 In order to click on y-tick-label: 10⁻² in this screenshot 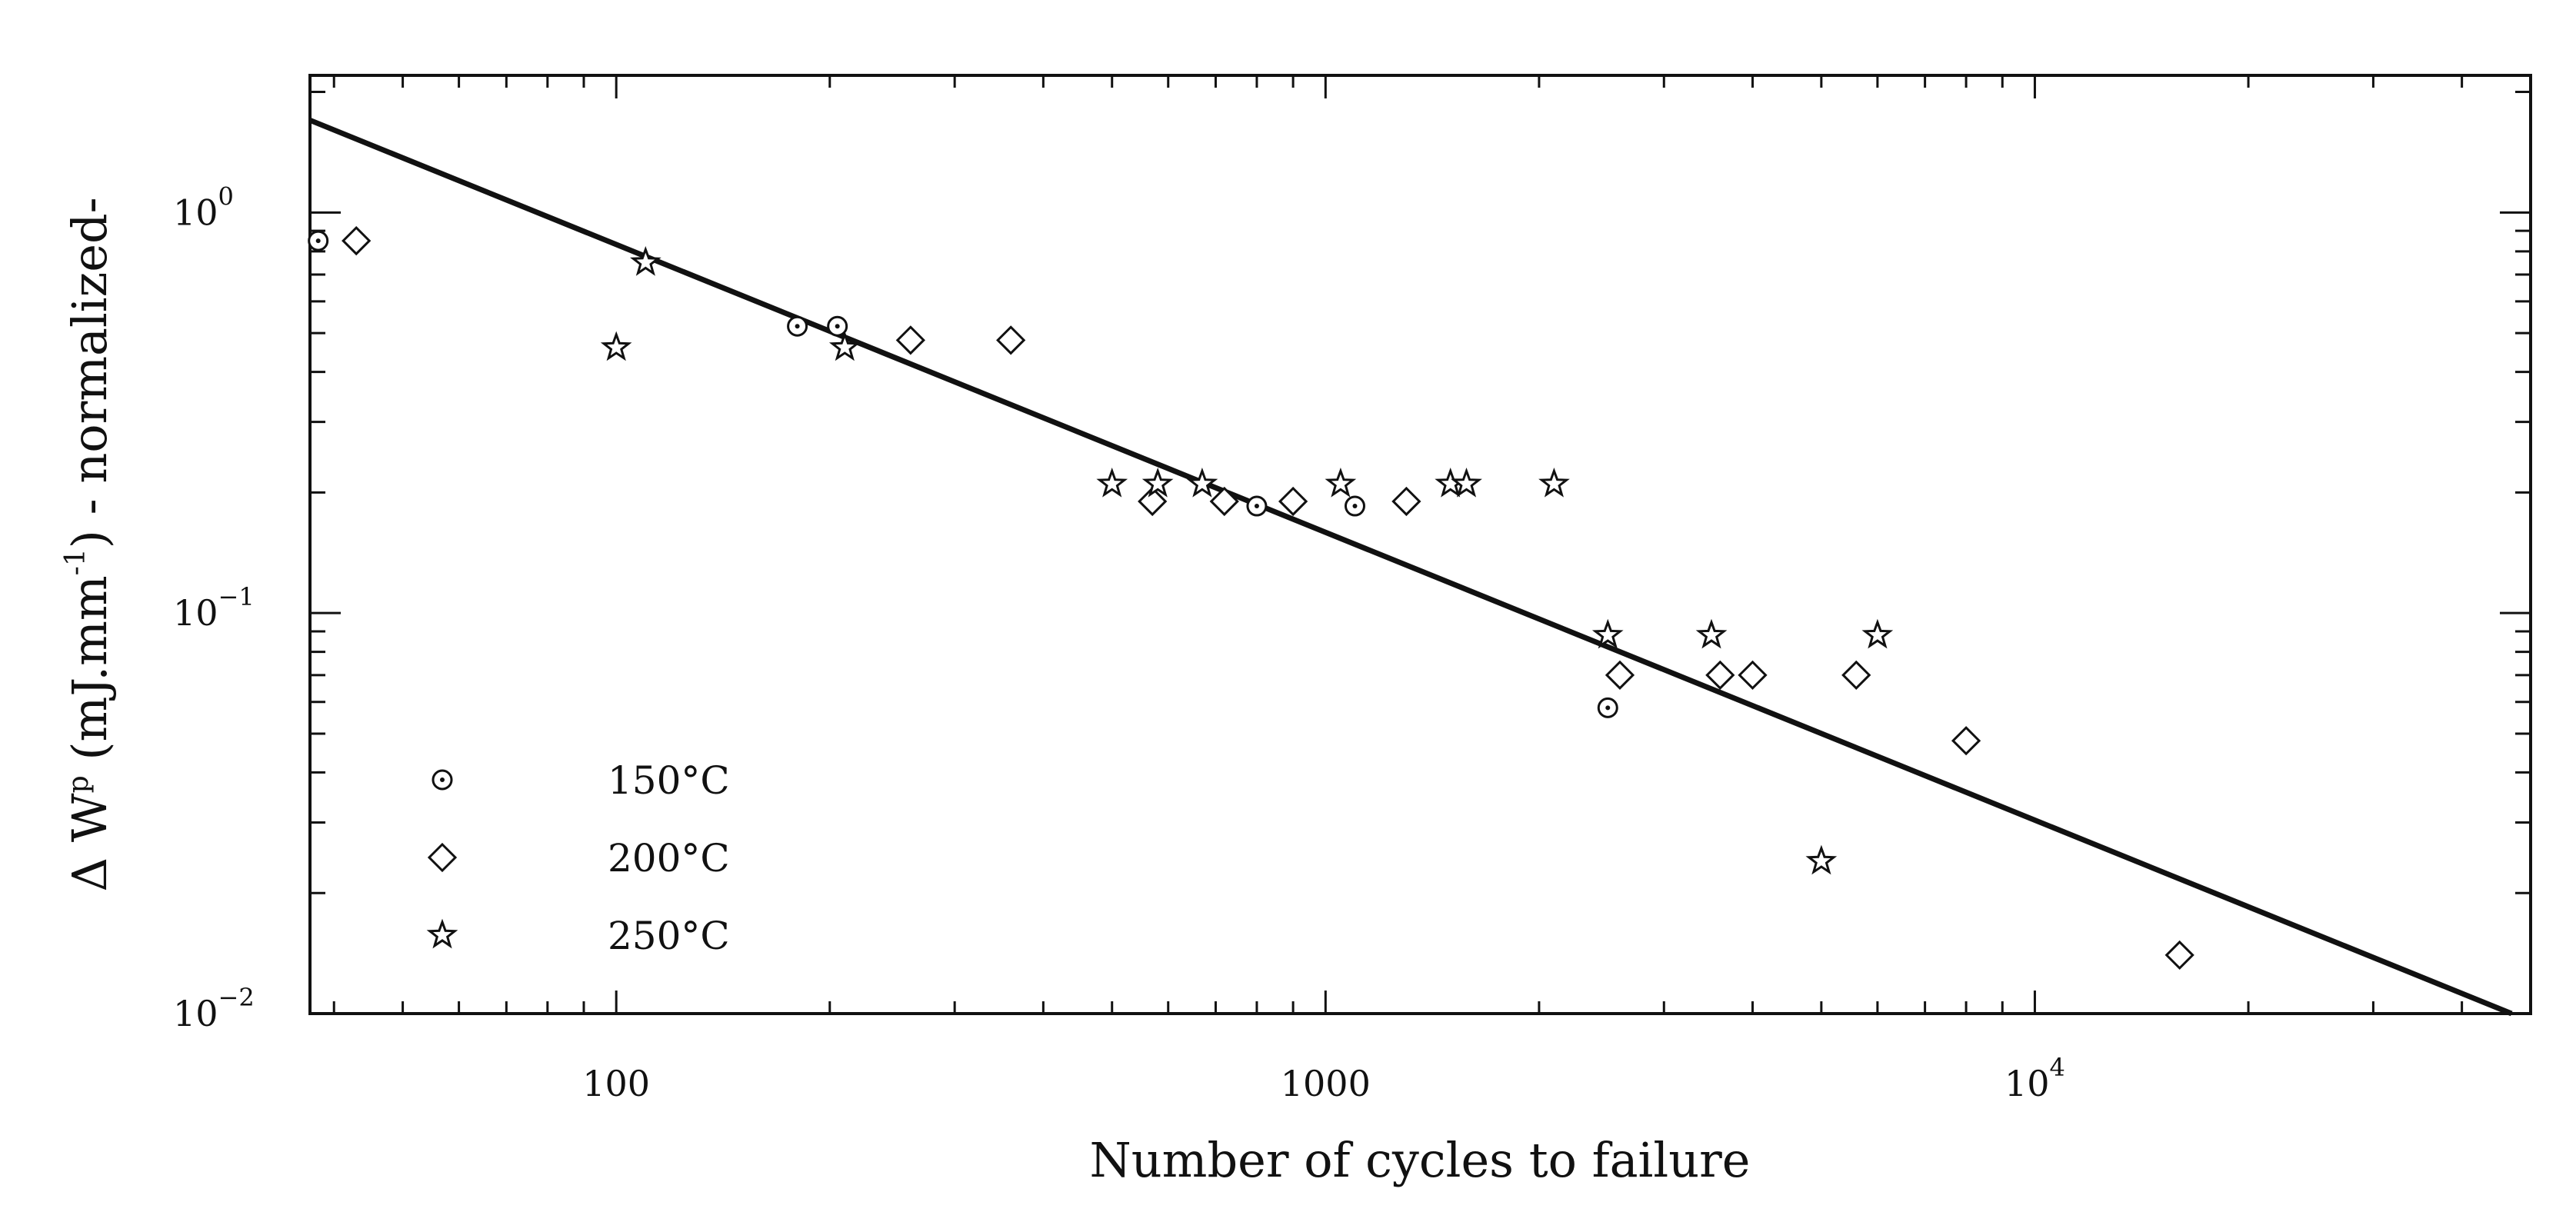, I will do `click(214, 1009)`.